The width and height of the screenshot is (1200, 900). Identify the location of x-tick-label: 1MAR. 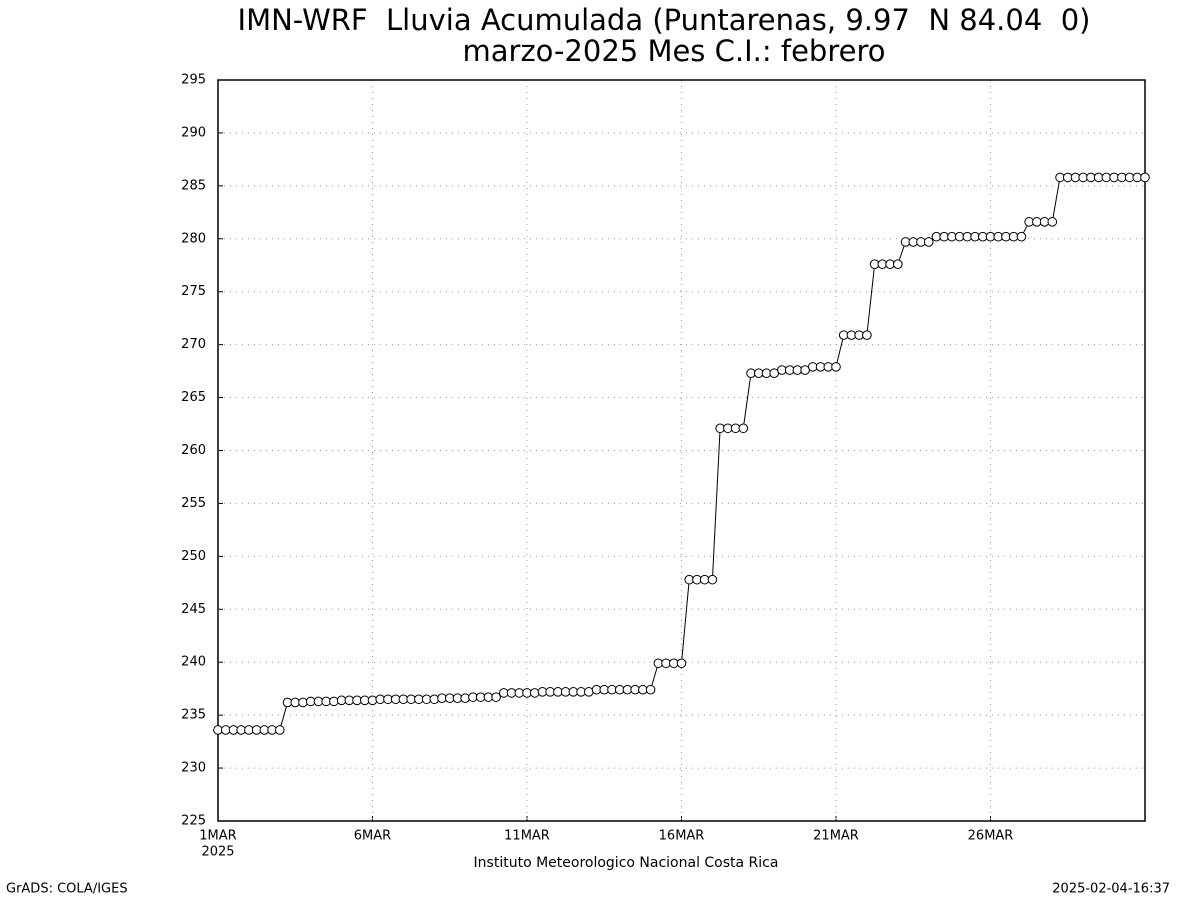
(217, 836).